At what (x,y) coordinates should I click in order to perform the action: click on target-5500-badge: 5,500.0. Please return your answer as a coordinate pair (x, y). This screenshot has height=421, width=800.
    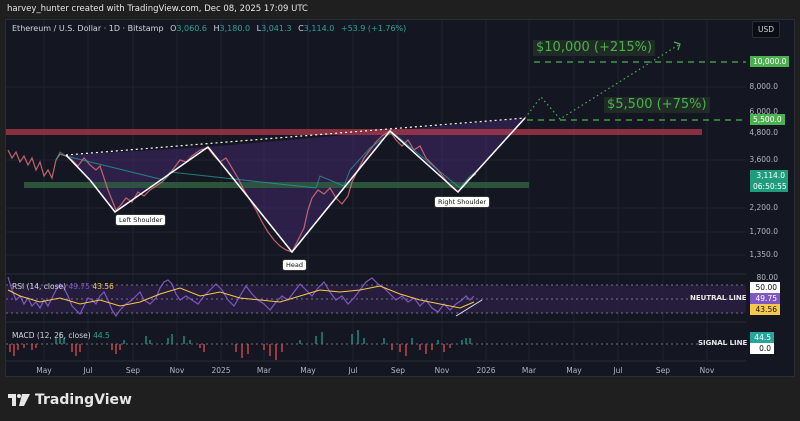
    Looking at the image, I should click on (767, 119).